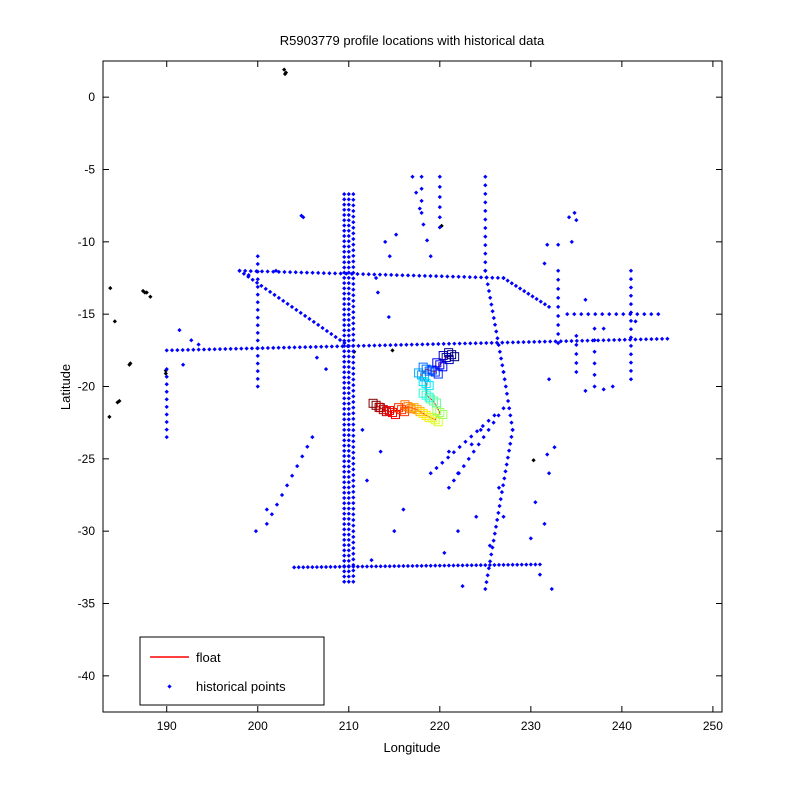 The height and width of the screenshot is (800, 800). I want to click on x-tick-label: 210, so click(349, 726).